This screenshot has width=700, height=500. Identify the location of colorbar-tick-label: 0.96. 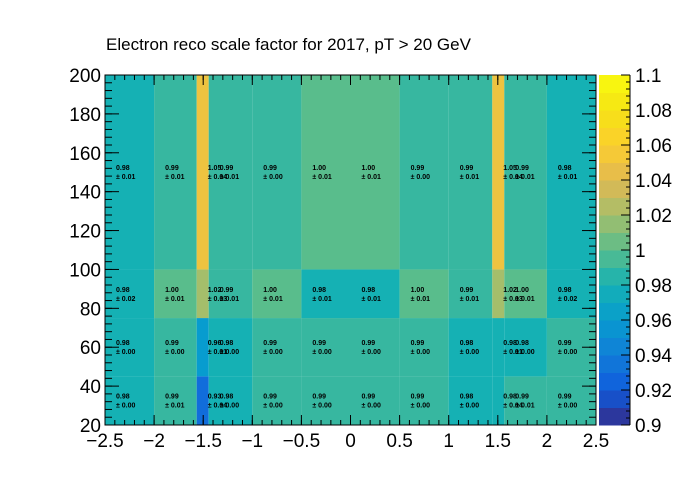
(653, 321).